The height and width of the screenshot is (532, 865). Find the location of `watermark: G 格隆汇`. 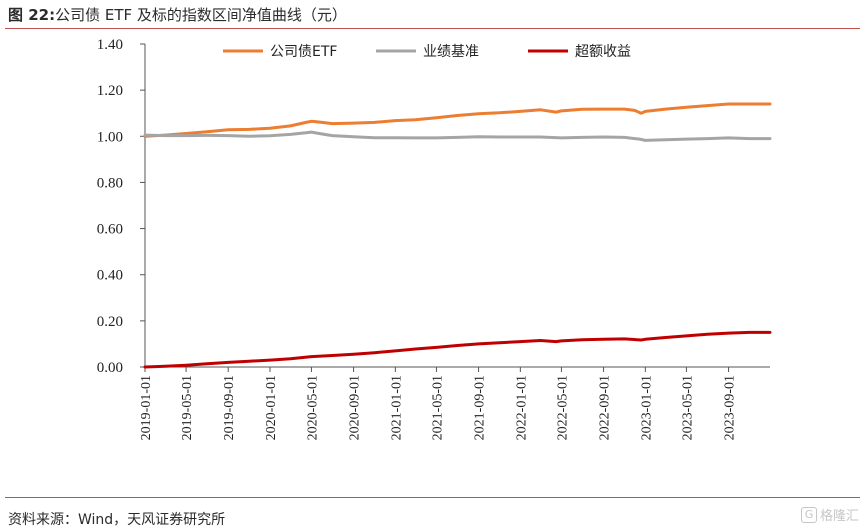

watermark: G 格隆汇 is located at coordinates (829, 514).